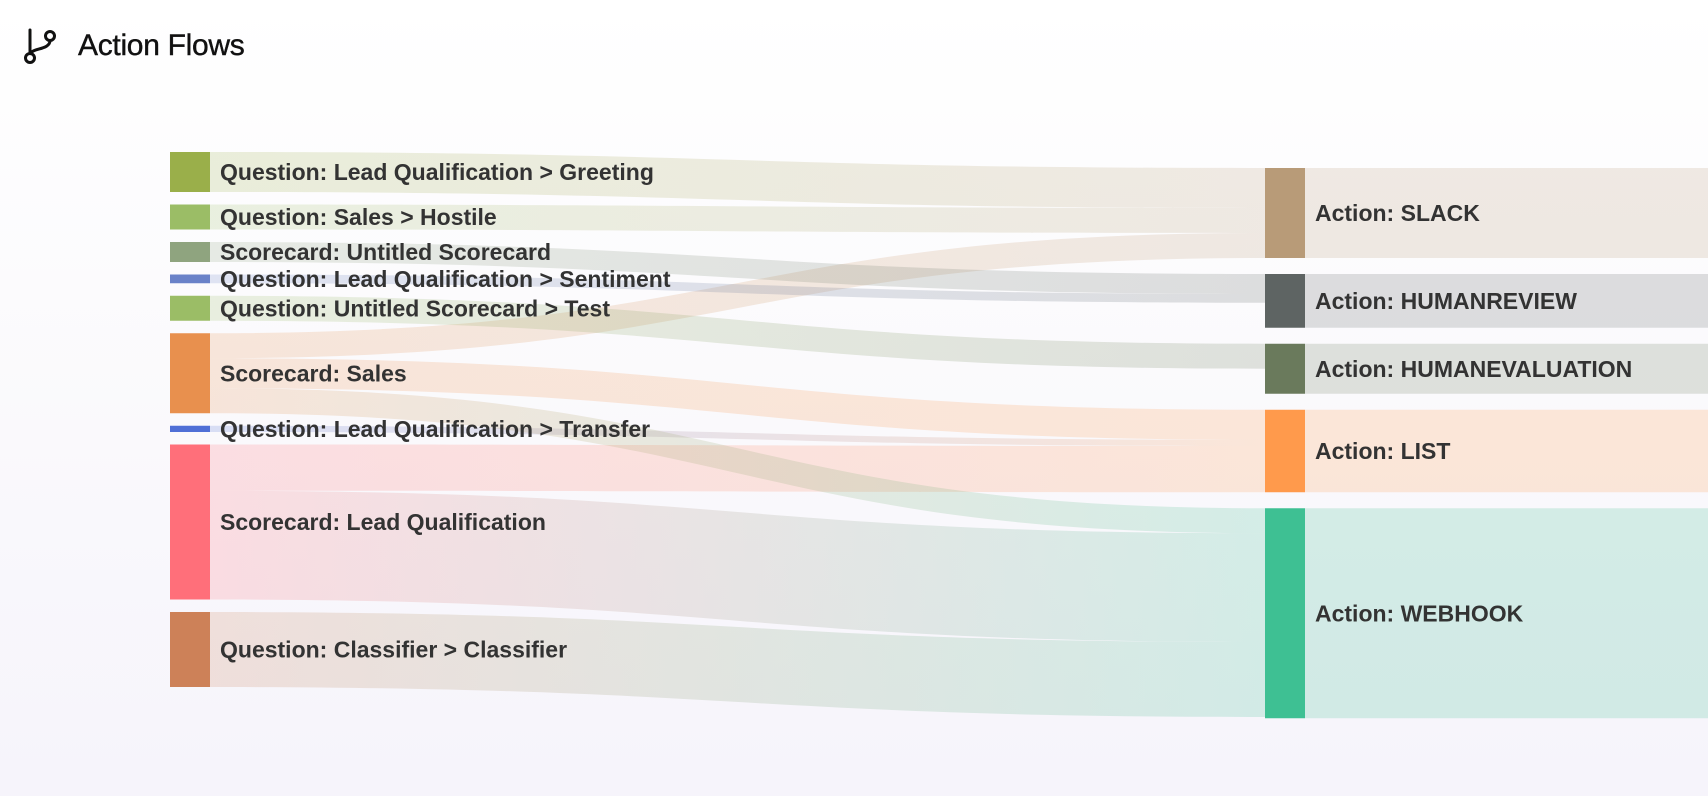 This screenshot has width=1708, height=796. I want to click on link-sales-hostile-to-slack, so click(737, 219).